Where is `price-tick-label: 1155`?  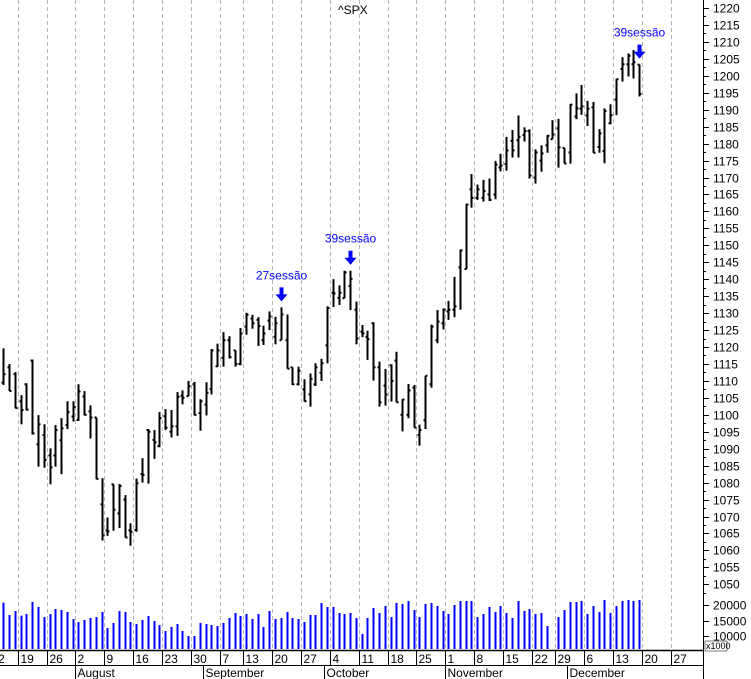 price-tick-label: 1155 is located at coordinates (726, 229).